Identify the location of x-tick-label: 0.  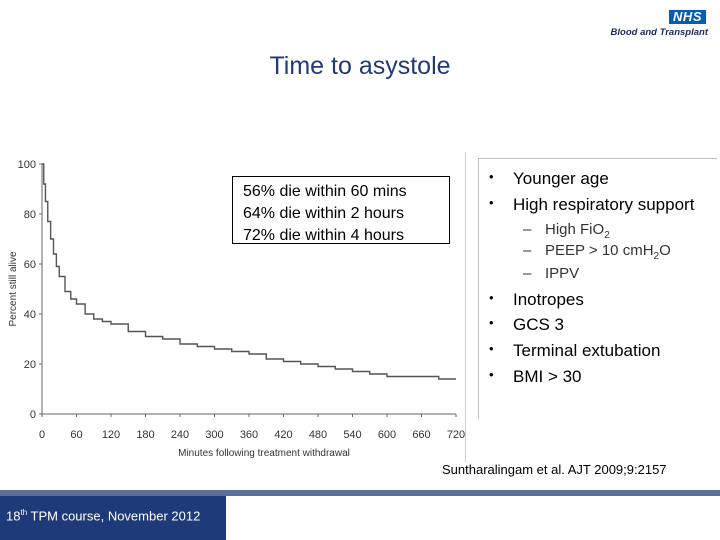
(42, 435).